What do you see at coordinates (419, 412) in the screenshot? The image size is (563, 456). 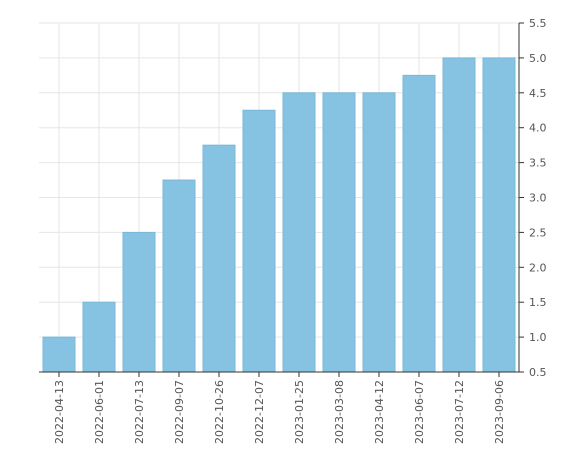 I see `x-tick-label: 2023-06-07` at bounding box center [419, 412].